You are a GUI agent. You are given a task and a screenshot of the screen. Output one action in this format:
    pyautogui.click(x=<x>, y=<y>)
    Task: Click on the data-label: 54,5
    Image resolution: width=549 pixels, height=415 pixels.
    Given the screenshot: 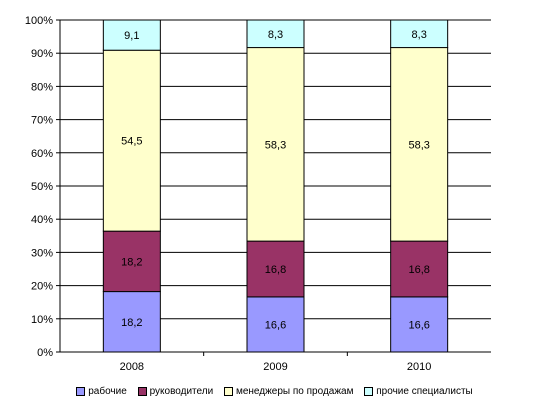 What is the action you would take?
    pyautogui.click(x=131, y=142)
    